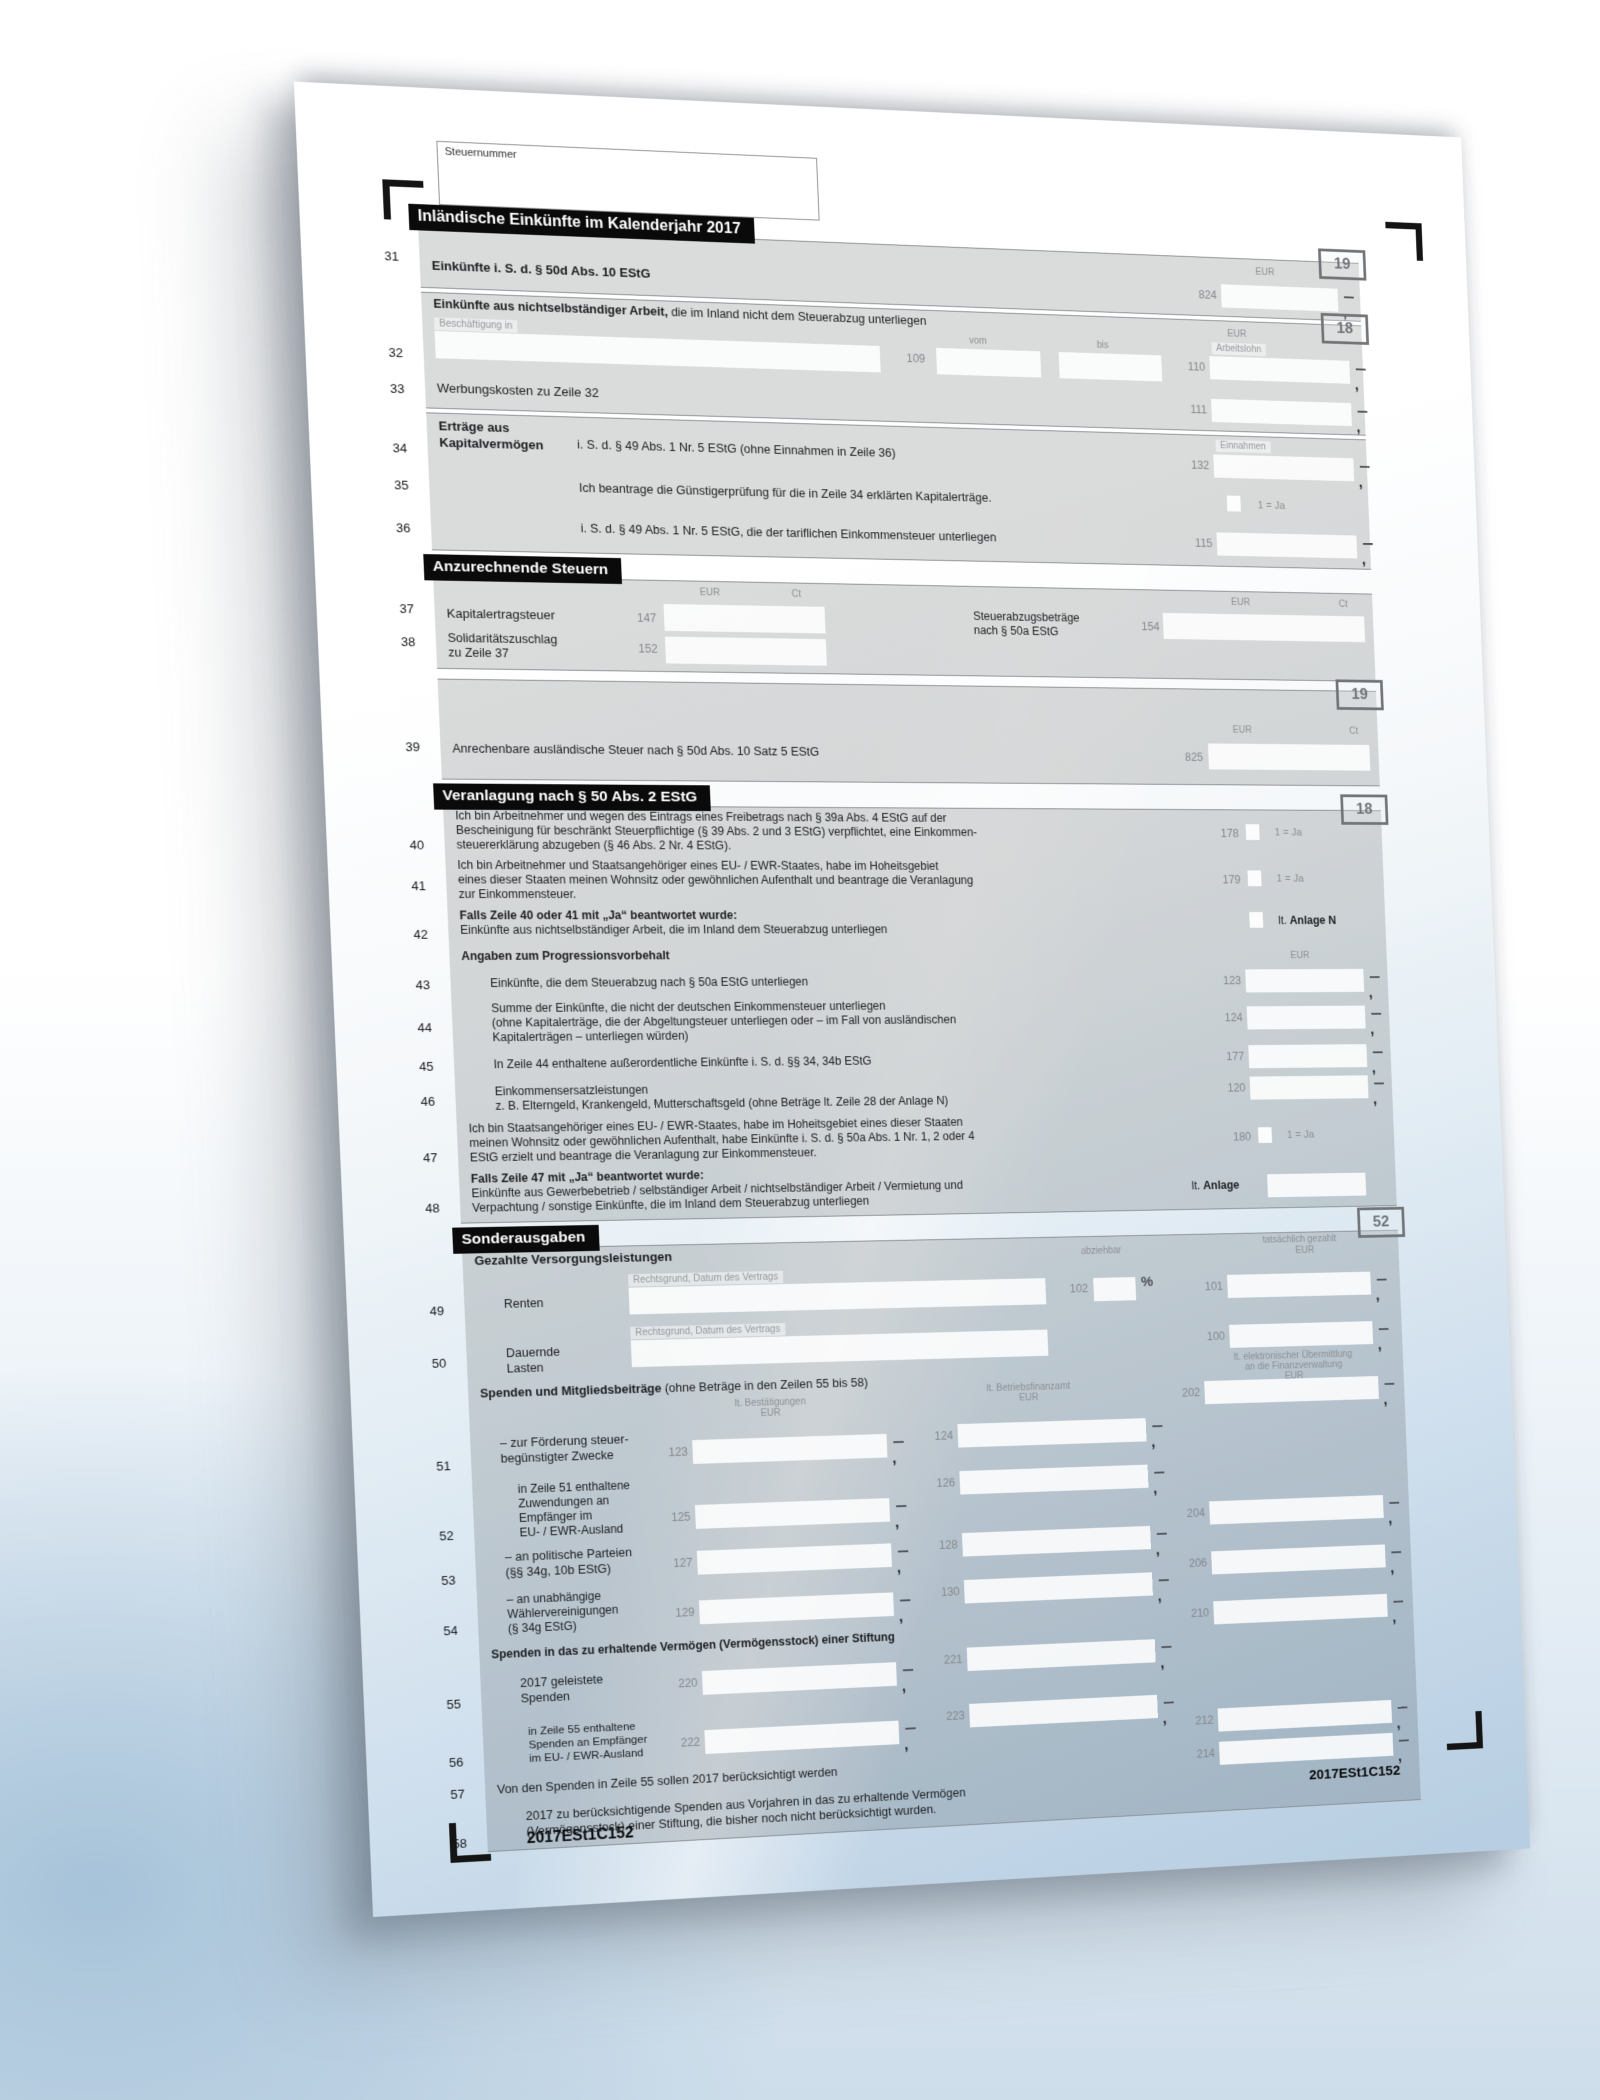 This screenshot has height=2100, width=1600. What do you see at coordinates (401, 485) in the screenshot?
I see `line-number: 35` at bounding box center [401, 485].